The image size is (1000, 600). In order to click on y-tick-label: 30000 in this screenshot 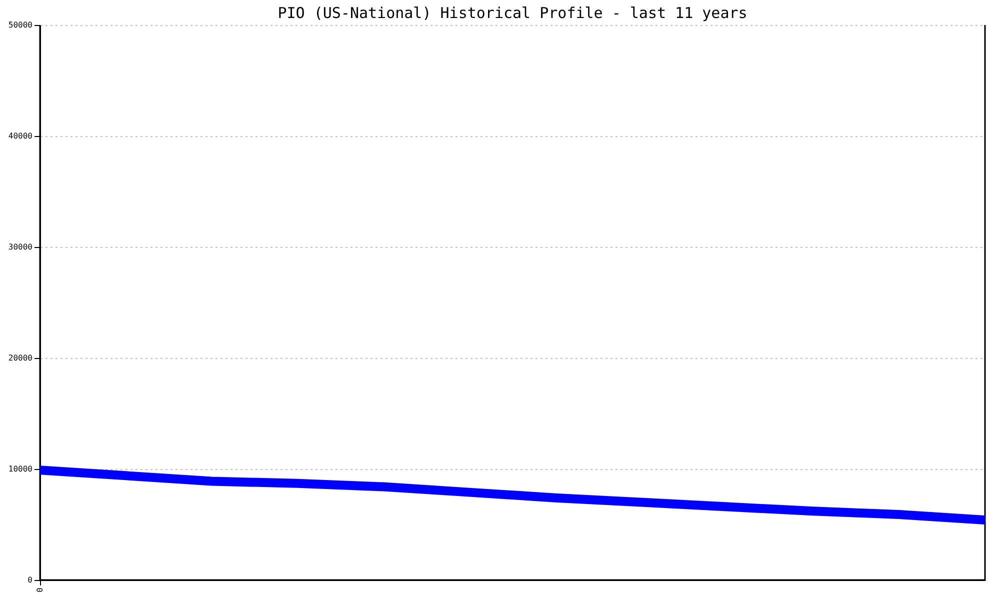, I will do `click(20, 247)`.